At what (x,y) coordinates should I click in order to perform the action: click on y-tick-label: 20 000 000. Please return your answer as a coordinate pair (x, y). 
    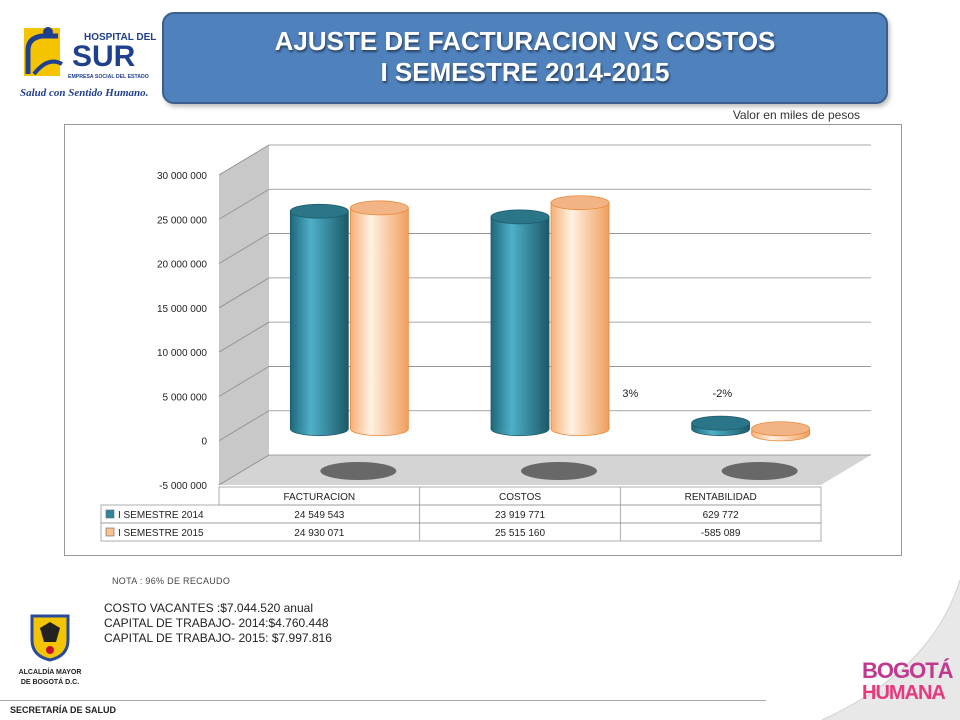
    Looking at the image, I should click on (182, 265).